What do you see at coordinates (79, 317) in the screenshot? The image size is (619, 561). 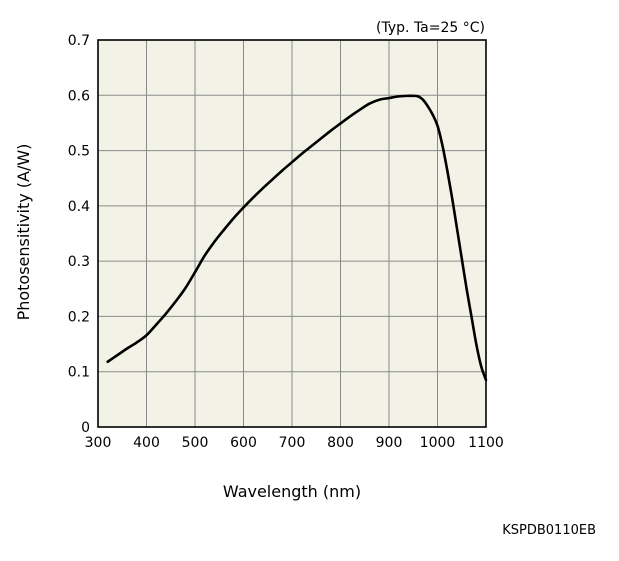 I see `y-tick-label: 0.2` at bounding box center [79, 317].